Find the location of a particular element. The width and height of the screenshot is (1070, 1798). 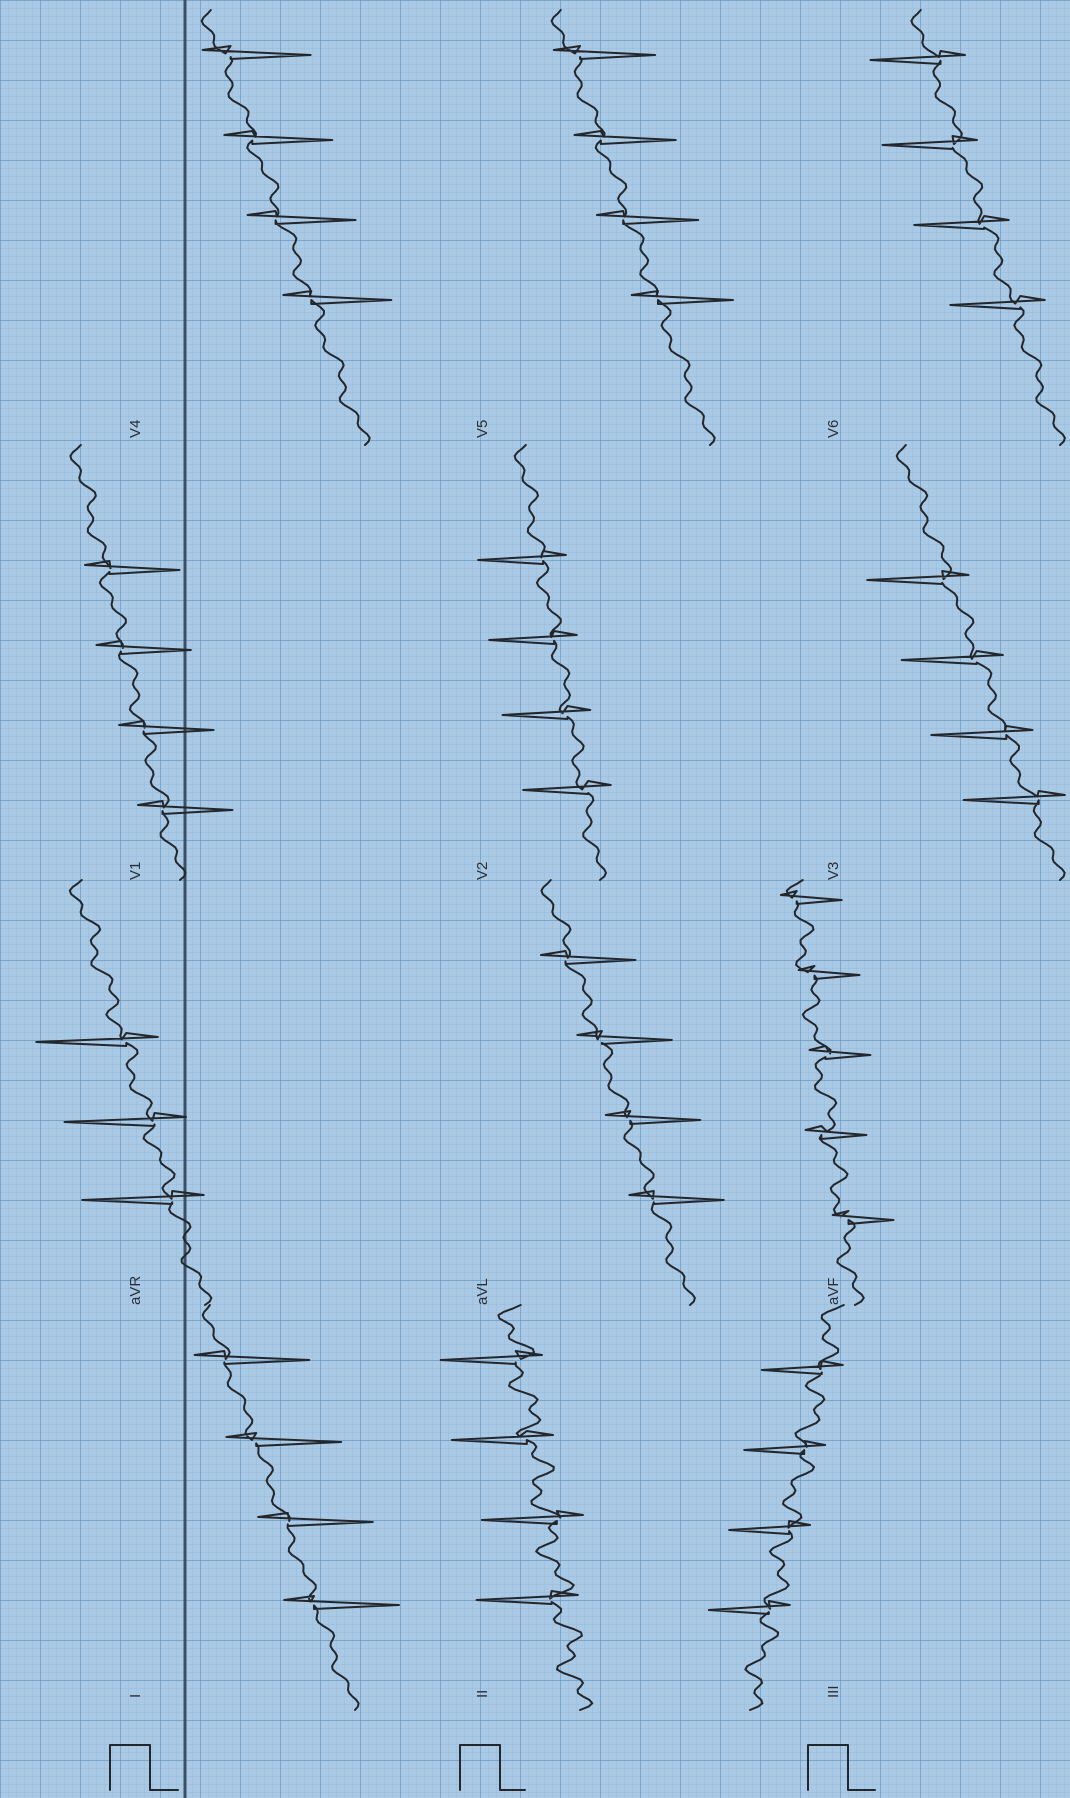

trace-V1 is located at coordinates (151, 662).